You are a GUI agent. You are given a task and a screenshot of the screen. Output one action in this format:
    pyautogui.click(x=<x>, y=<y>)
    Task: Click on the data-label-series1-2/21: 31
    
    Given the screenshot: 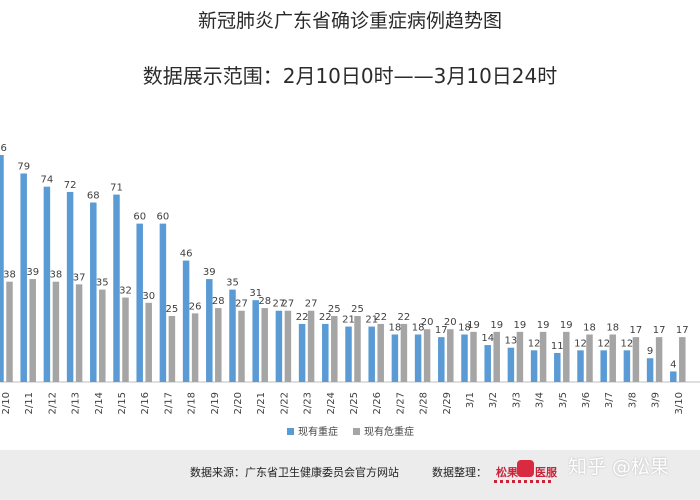 What is the action you would take?
    pyautogui.click(x=255, y=293)
    